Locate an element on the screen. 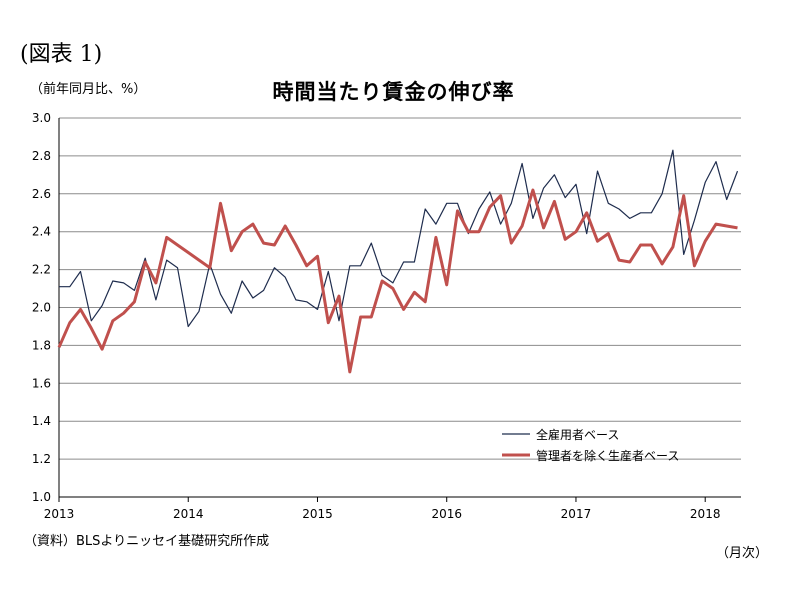 The width and height of the screenshot is (787, 598). x-tick-labels: 2013 2014 2015 2016 2017 2018 is located at coordinates (382, 514).